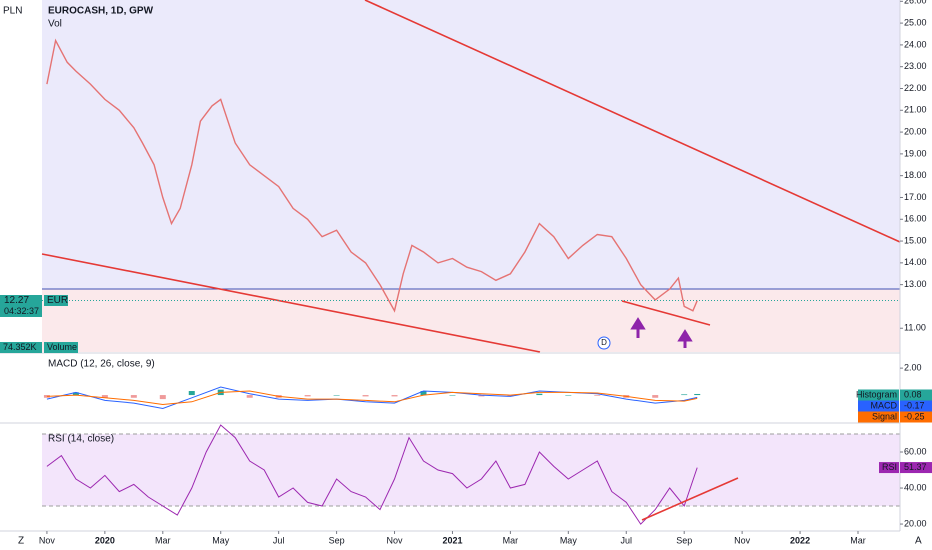 This screenshot has height=550, width=932. I want to click on y-tick-label: 2.00, so click(913, 367).